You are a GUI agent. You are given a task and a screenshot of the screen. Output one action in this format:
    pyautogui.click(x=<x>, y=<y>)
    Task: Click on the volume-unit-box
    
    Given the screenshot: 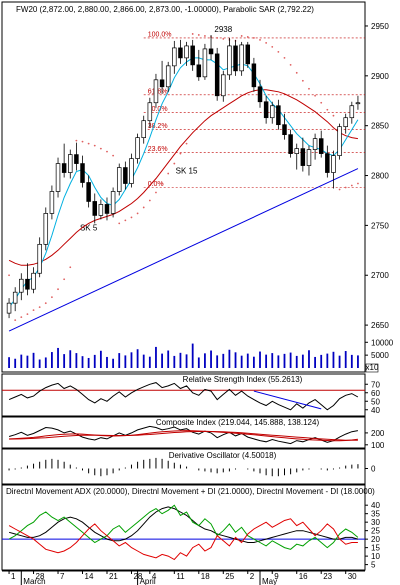 What is the action you would take?
    pyautogui.click(x=372, y=368)
    